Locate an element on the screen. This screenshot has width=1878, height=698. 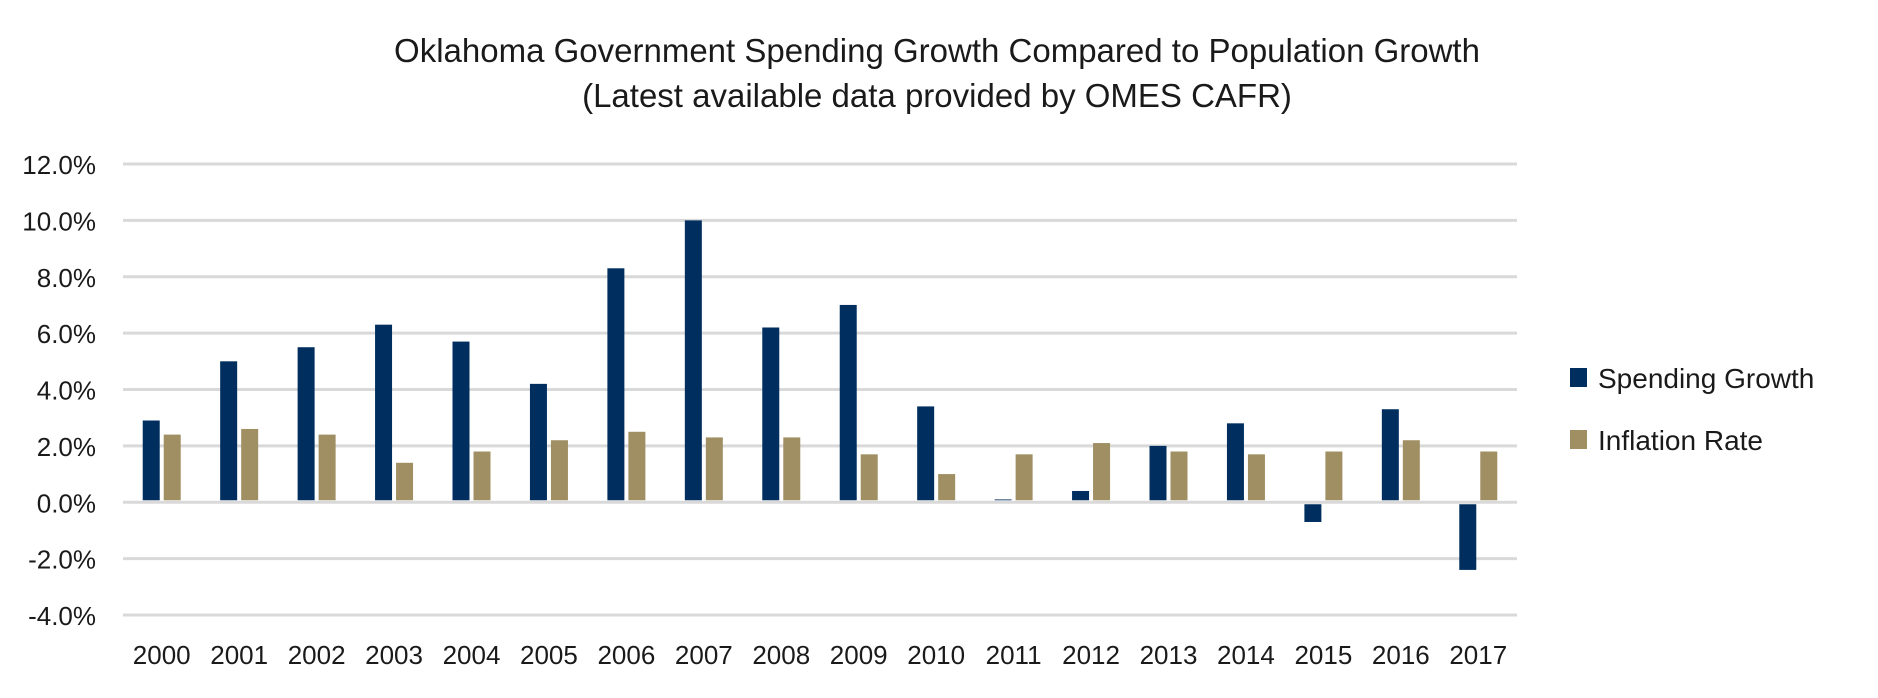
x-tick-label: 2003 is located at coordinates (394, 655).